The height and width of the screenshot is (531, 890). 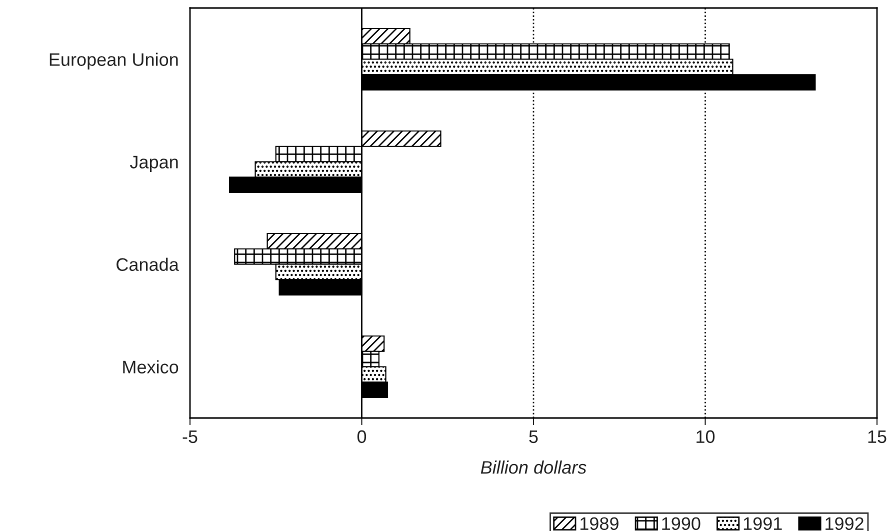 What do you see at coordinates (150, 367) in the screenshot?
I see `y-tick-label: Mexico` at bounding box center [150, 367].